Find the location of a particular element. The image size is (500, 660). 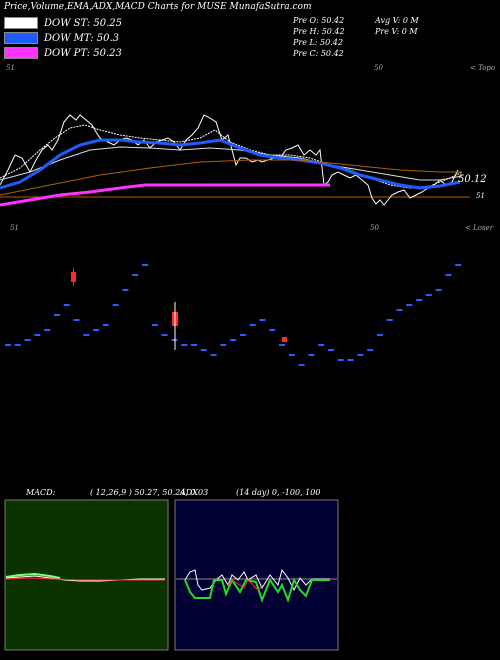

legend-label-pt: DOW PT: 50.23 is located at coordinates (83, 53).